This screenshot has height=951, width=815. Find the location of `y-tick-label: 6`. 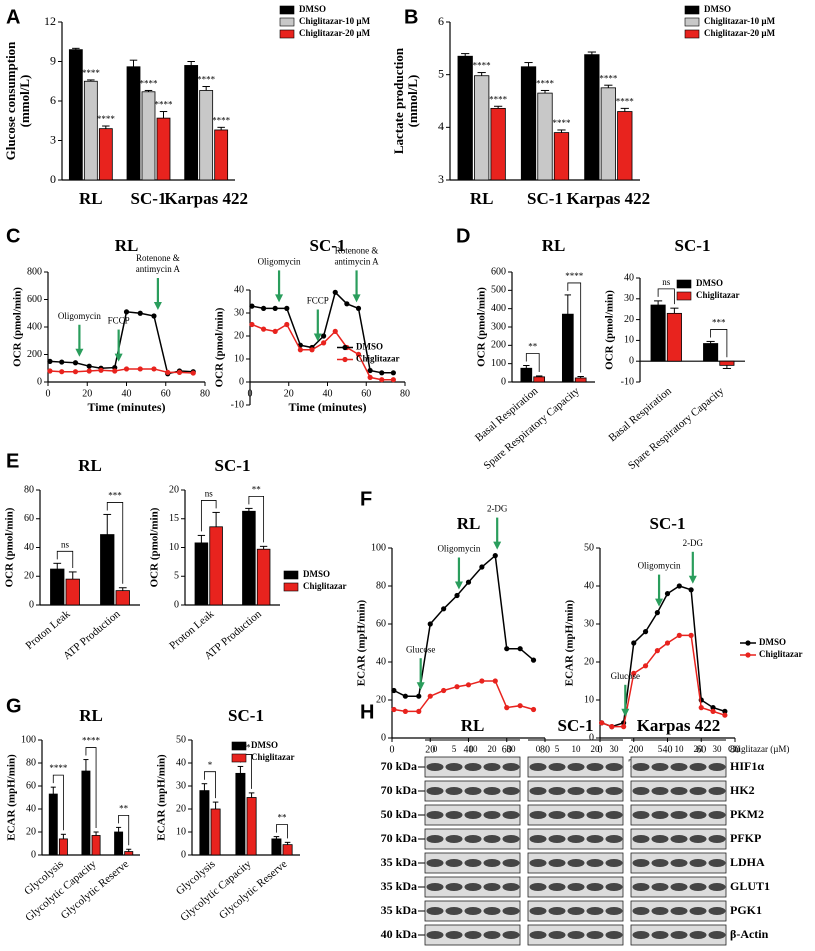

y-tick-label: 6 is located at coordinates (53, 100).